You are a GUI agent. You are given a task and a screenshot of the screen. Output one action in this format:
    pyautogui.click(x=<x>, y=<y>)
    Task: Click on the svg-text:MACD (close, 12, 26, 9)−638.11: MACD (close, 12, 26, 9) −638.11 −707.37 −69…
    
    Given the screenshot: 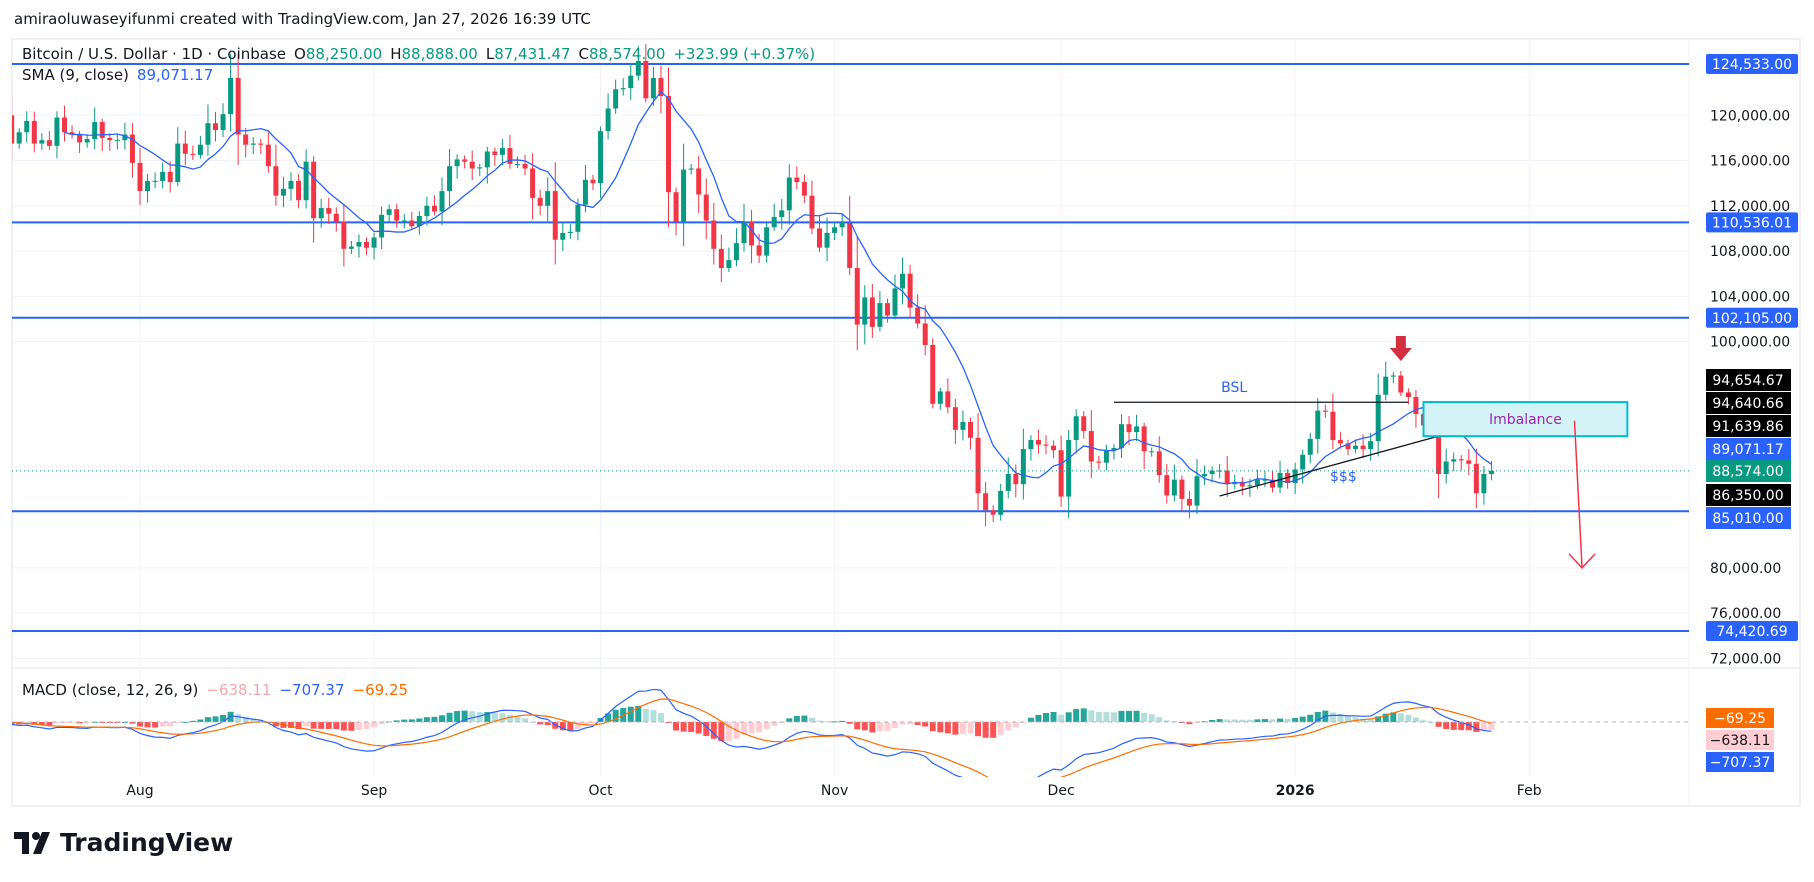 What is the action you would take?
    pyautogui.click(x=215, y=690)
    